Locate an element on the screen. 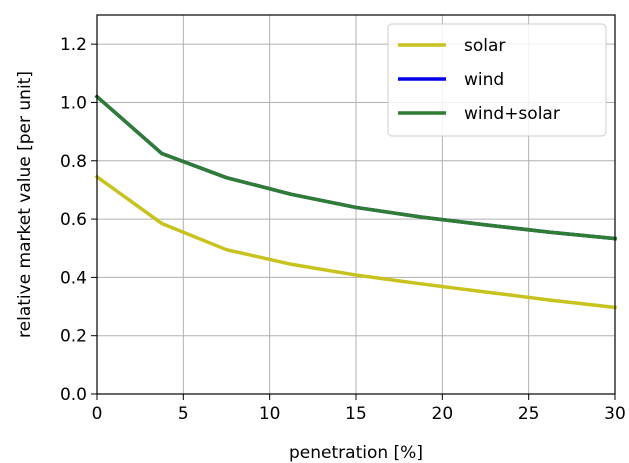  y-tick-label: 0.6 is located at coordinates (73, 220).